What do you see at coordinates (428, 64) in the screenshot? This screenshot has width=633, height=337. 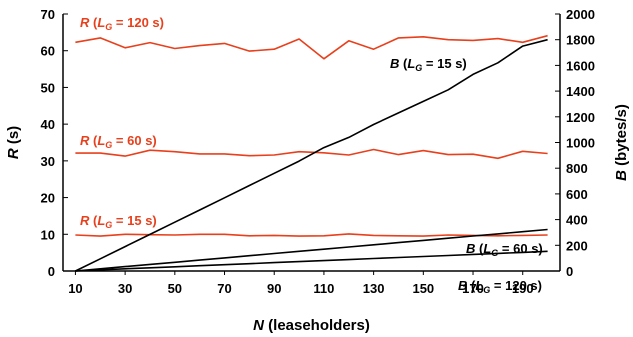 I see `series-label-3: B (LG = 15 s)` at bounding box center [428, 64].